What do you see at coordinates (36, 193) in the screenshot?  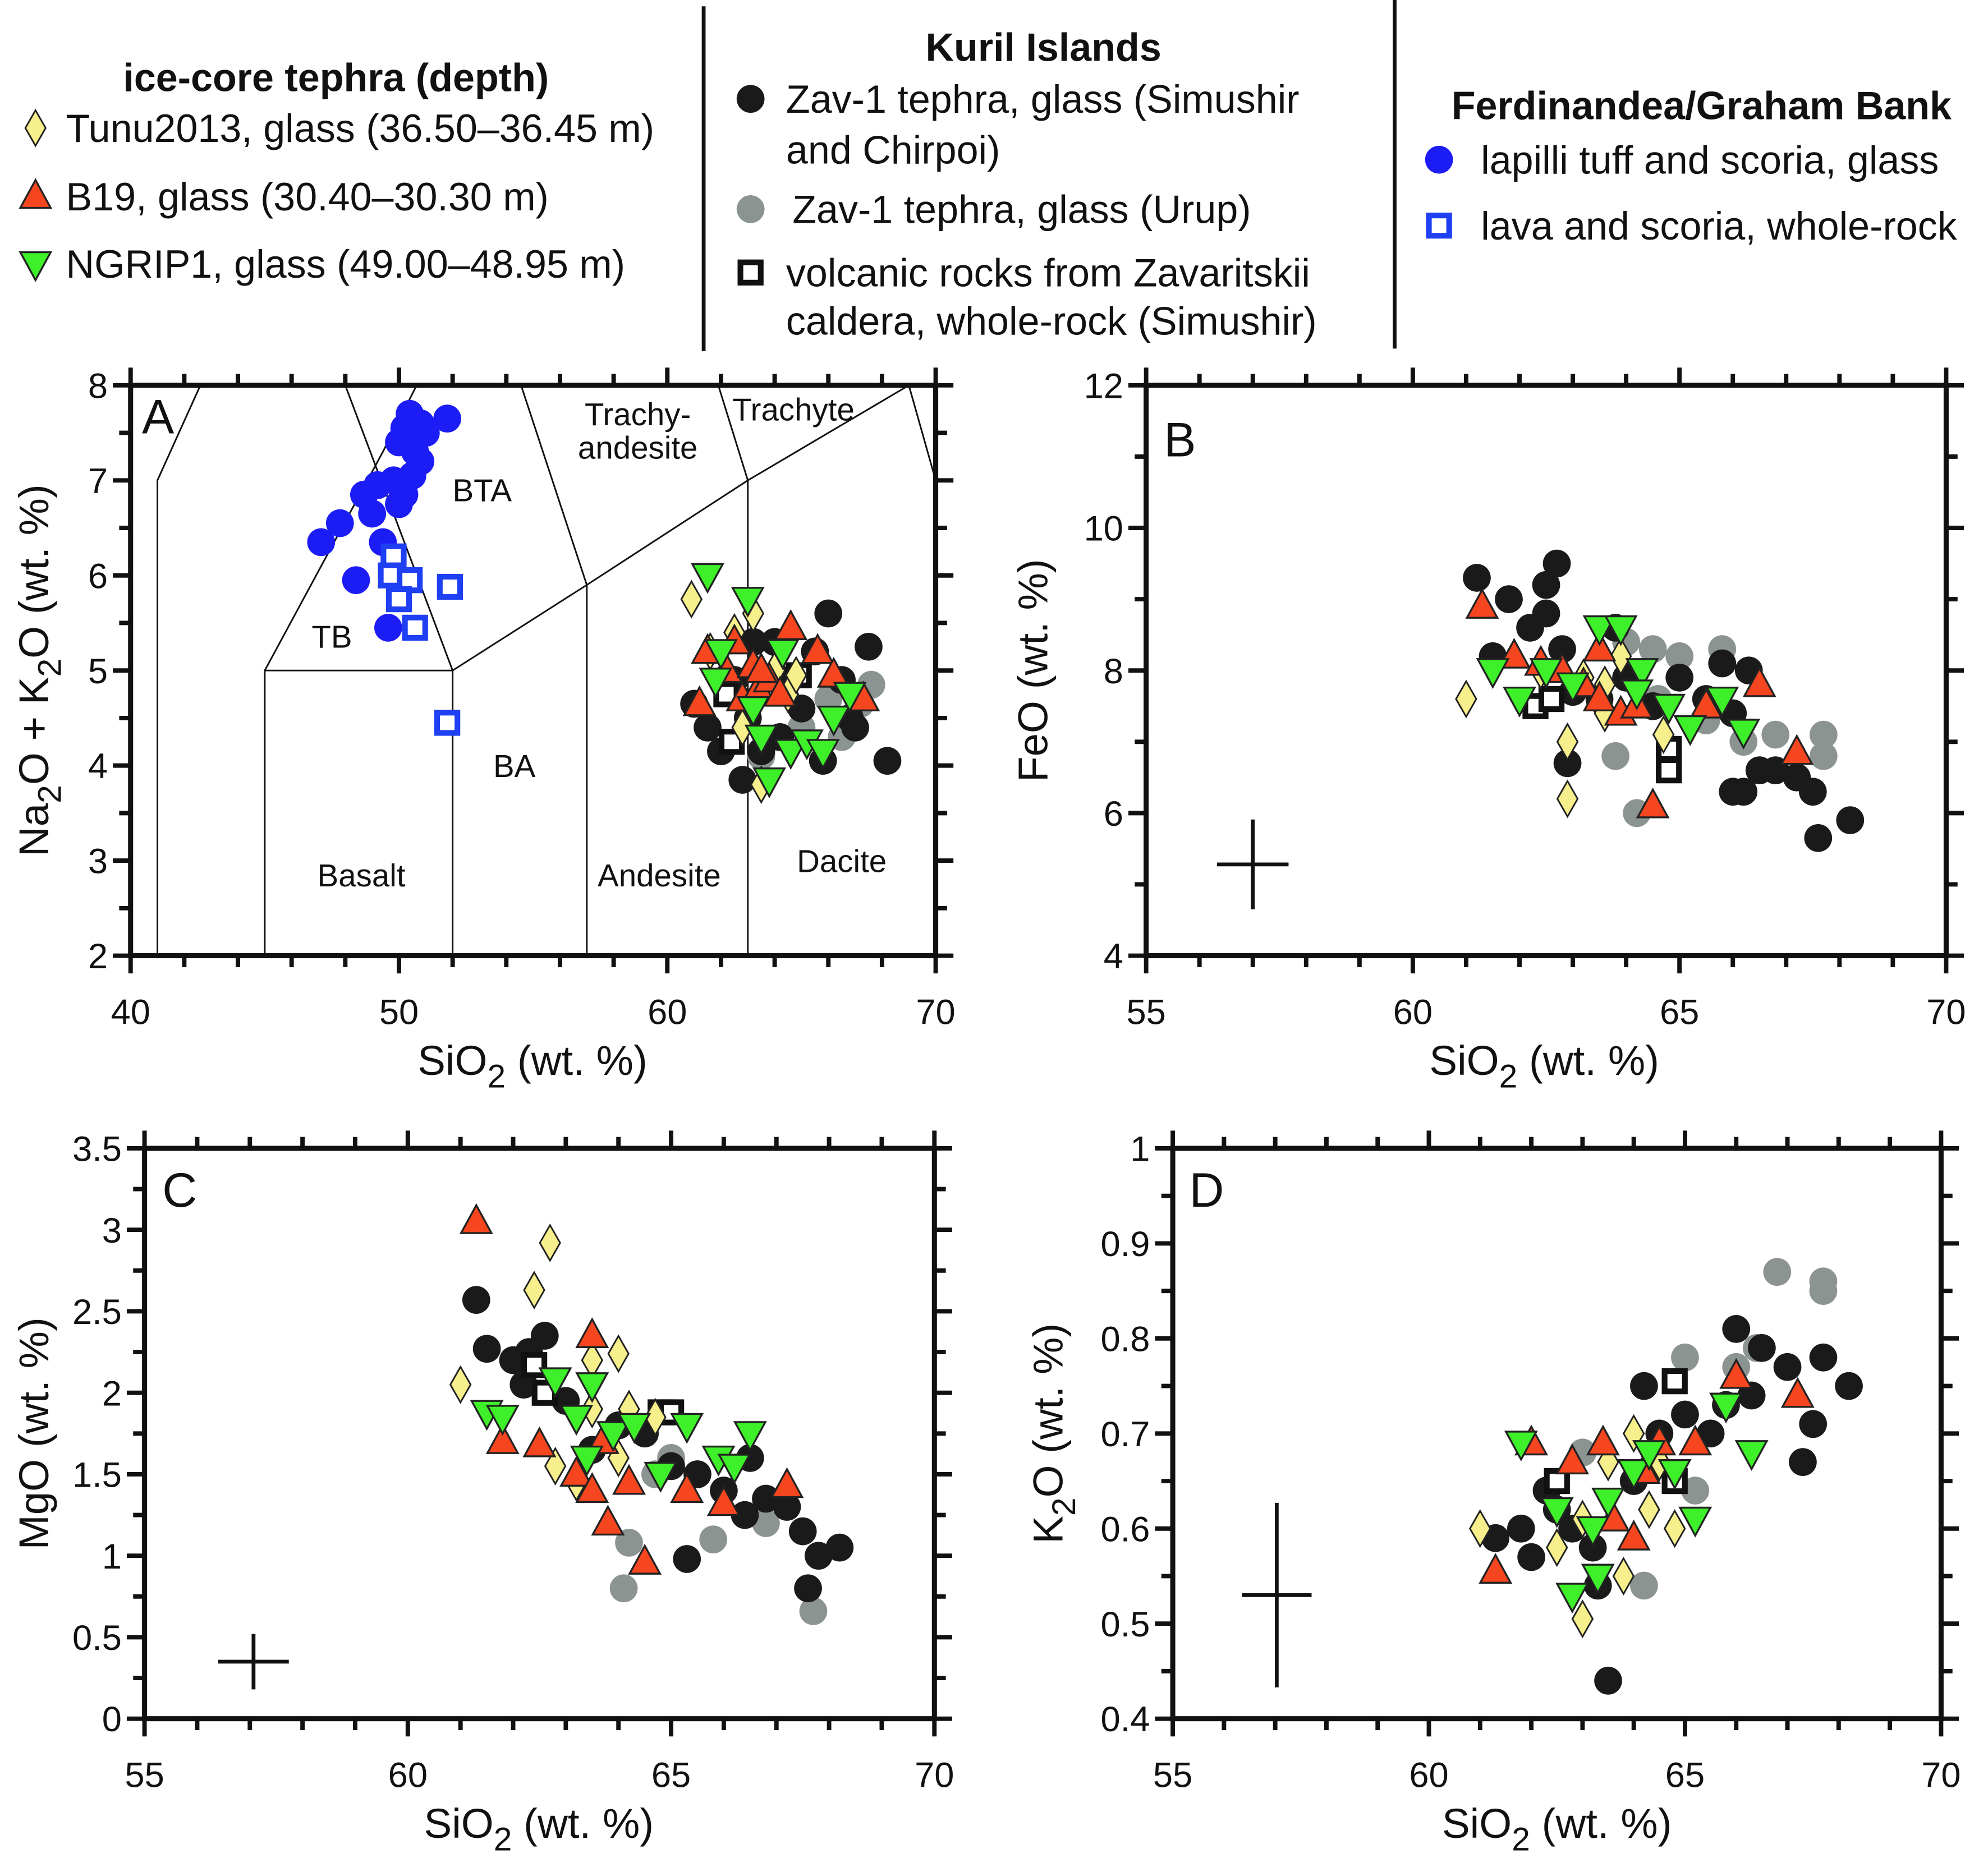 I see `legend-marker-triangle-up-icon` at bounding box center [36, 193].